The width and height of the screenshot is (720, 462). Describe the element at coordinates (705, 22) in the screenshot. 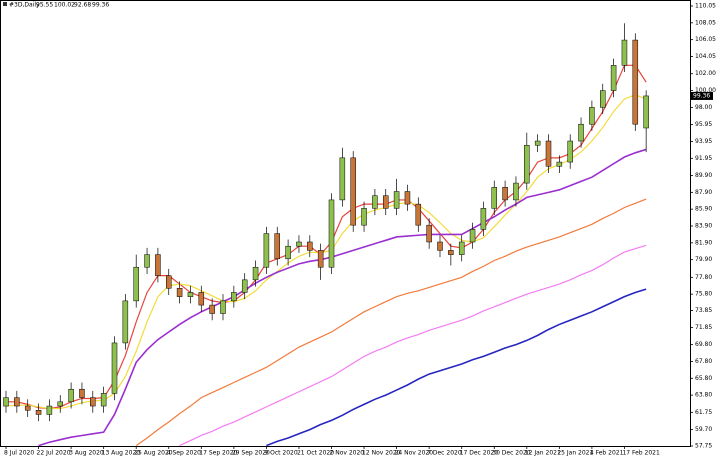

I see `y-tick-label: 108.05` at that location.